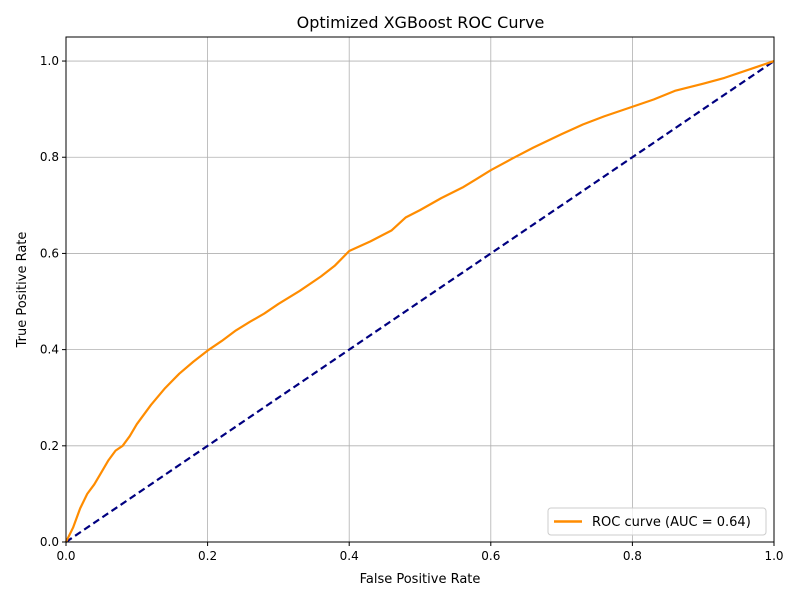 Image resolution: width=800 pixels, height=600 pixels. Describe the element at coordinates (49, 253) in the screenshot. I see `y-tick-label: 0.6` at that location.